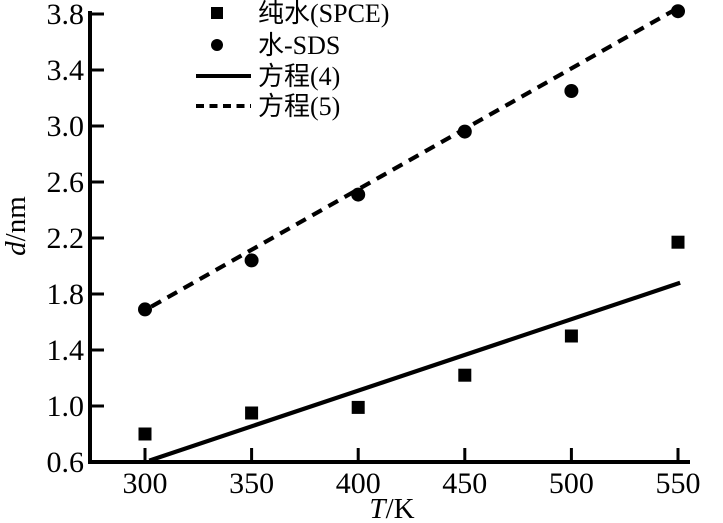  What do you see at coordinates (217, 13) in the screenshot?
I see `legend-square-marker` at bounding box center [217, 13].